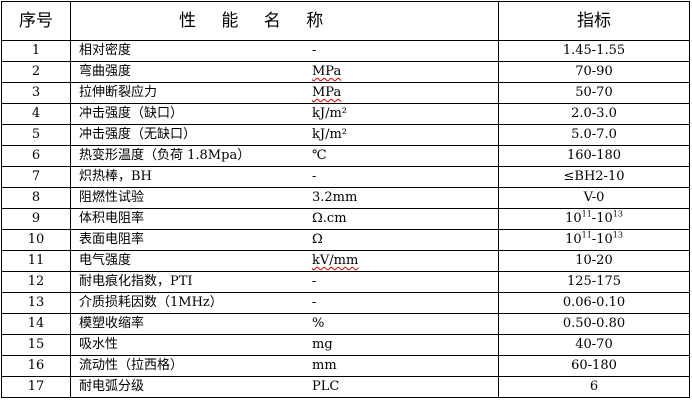 The image size is (692, 402). I want to click on property-unit: 3.2mm, so click(335, 197).